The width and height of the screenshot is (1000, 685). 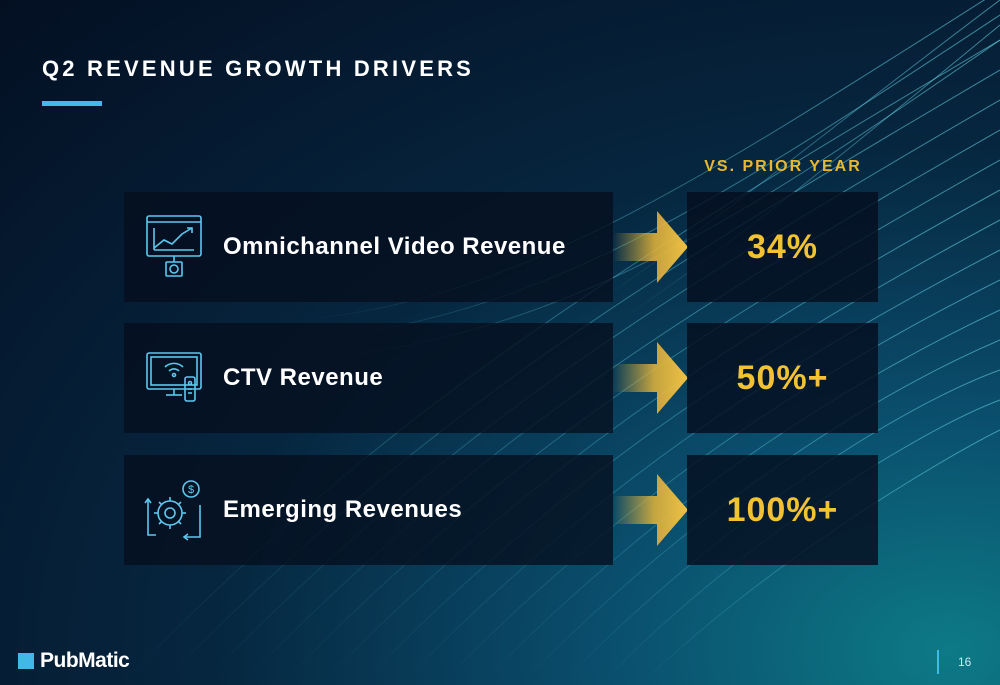 What do you see at coordinates (303, 377) in the screenshot?
I see `driver-label: CTV Revenue` at bounding box center [303, 377].